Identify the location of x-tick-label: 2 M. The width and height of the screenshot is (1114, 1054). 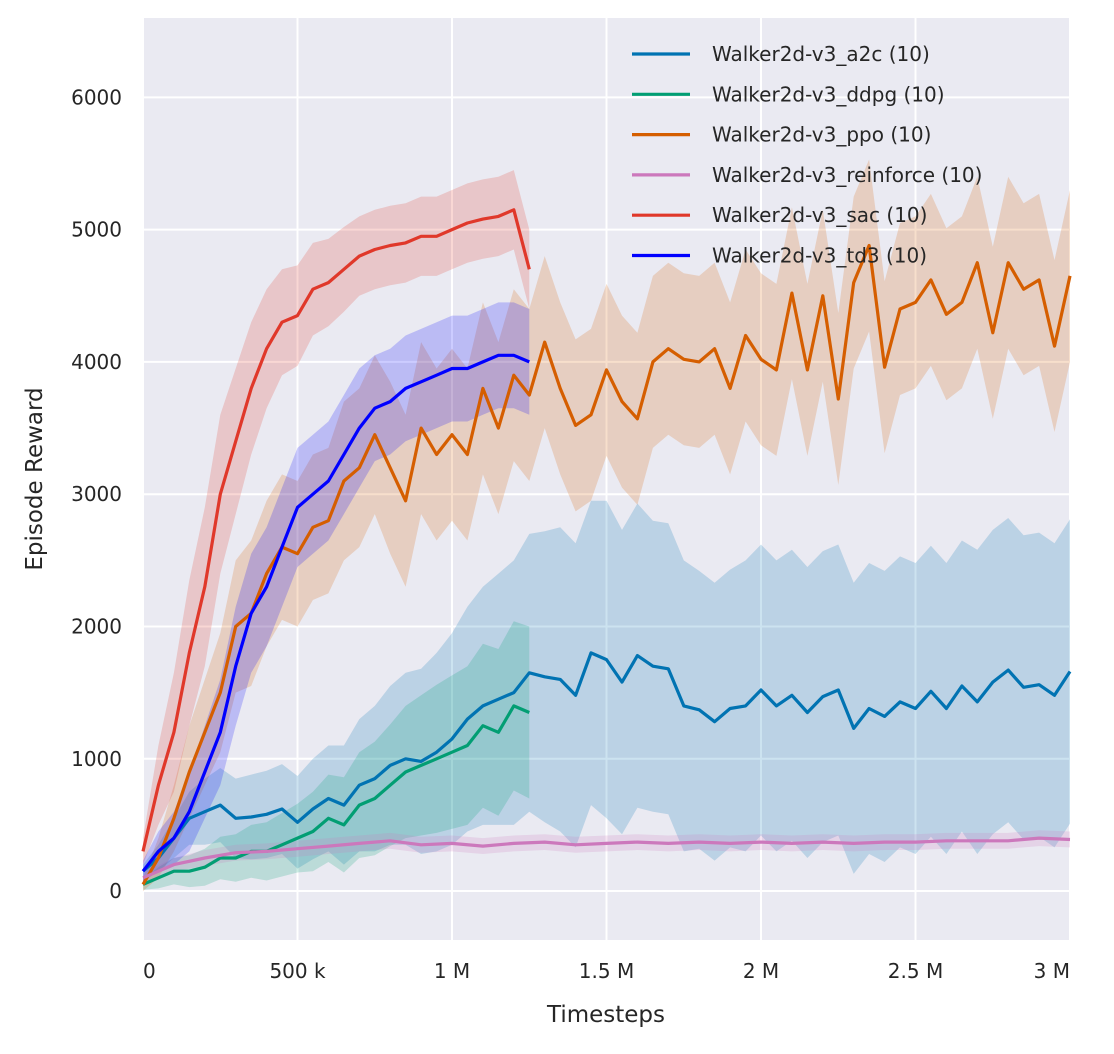
(761, 971).